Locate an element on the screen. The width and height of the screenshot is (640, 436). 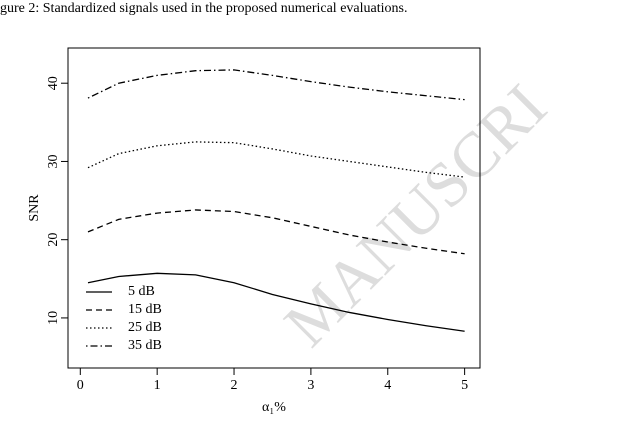
x-tick-label: 1 is located at coordinates (157, 385).